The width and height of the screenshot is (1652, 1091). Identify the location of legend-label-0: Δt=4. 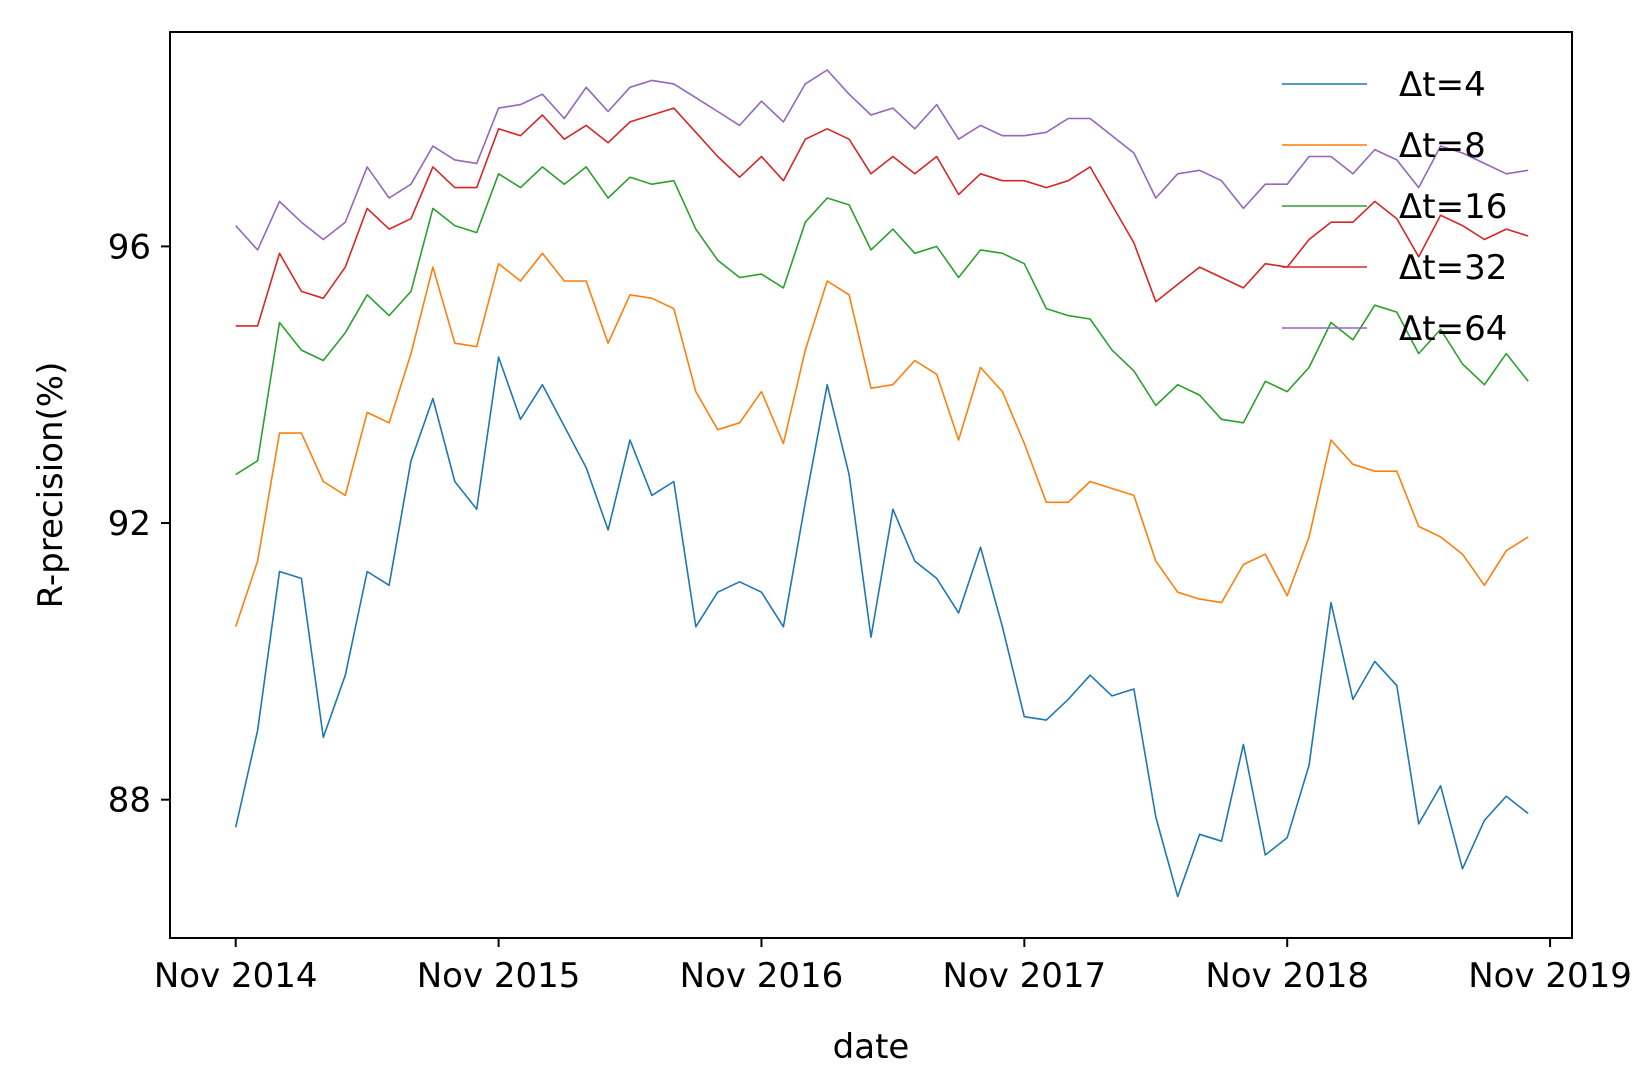
(1442, 85).